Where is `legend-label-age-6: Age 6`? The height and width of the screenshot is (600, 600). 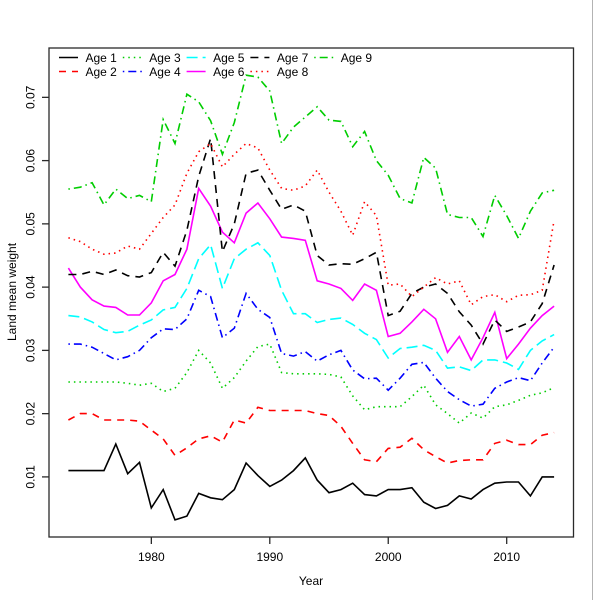 legend-label-age-6: Age 6 is located at coordinates (229, 72).